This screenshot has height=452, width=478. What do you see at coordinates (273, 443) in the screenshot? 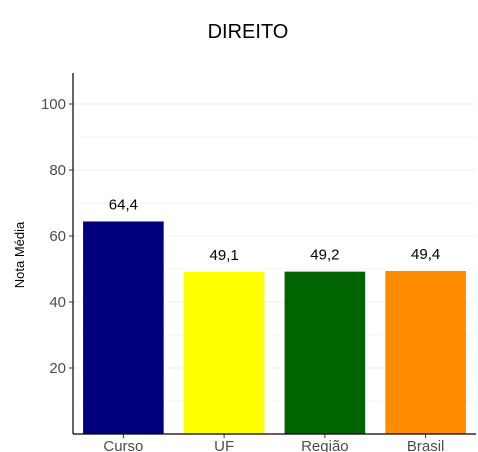
I see `x-ticks: Curso UF Região Brasil` at bounding box center [273, 443].